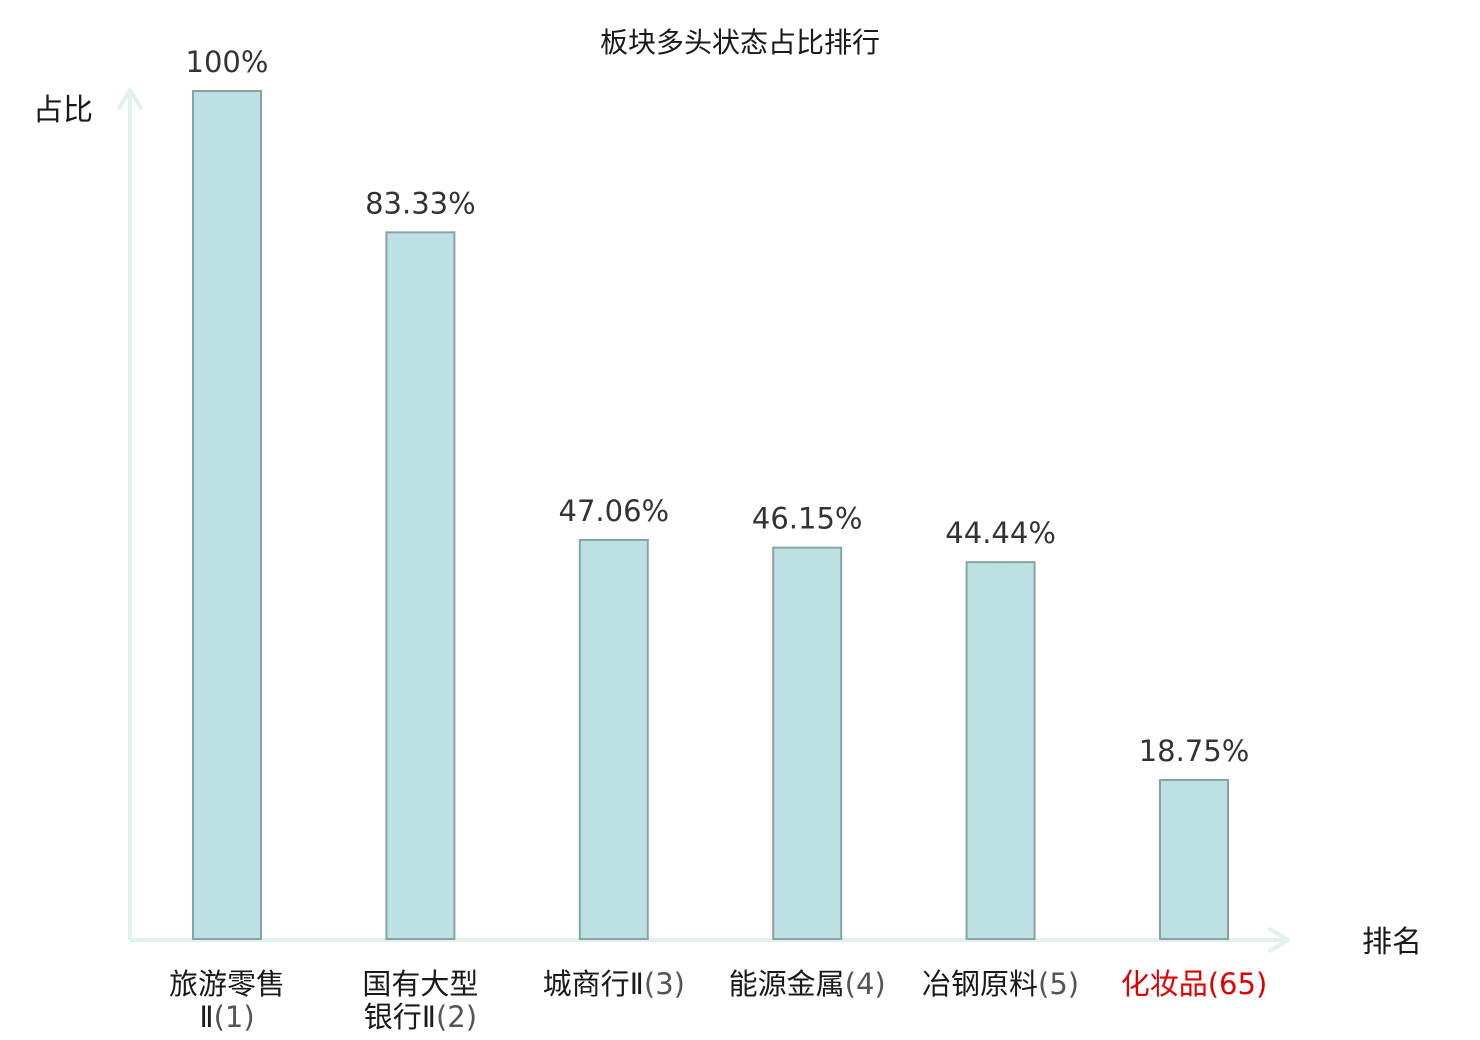  What do you see at coordinates (1194, 751) in the screenshot?
I see `value-label-6: 18.75%` at bounding box center [1194, 751].